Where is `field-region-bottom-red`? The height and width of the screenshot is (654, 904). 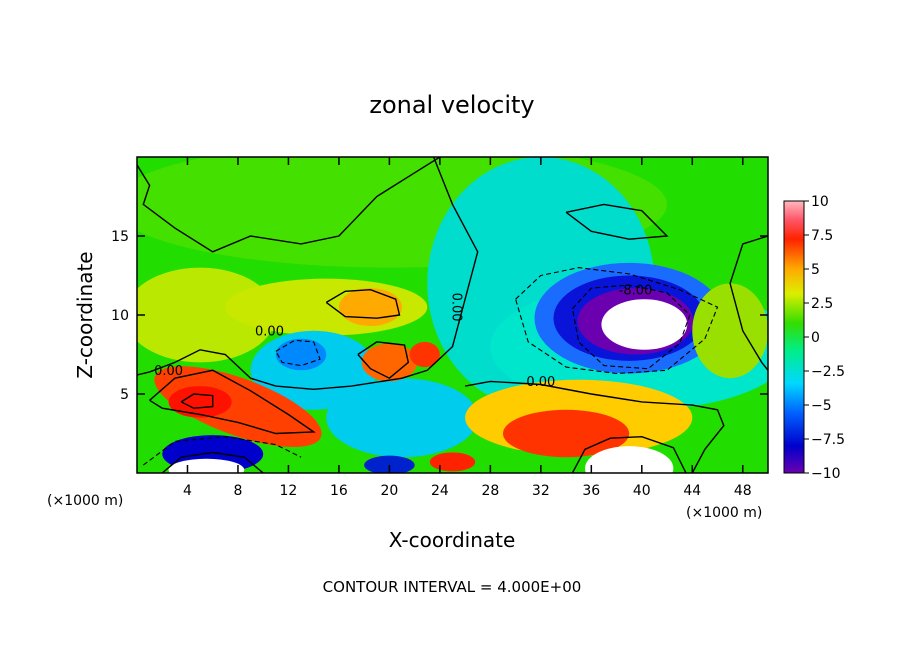
field-region-bottom-red is located at coordinates (566, 433).